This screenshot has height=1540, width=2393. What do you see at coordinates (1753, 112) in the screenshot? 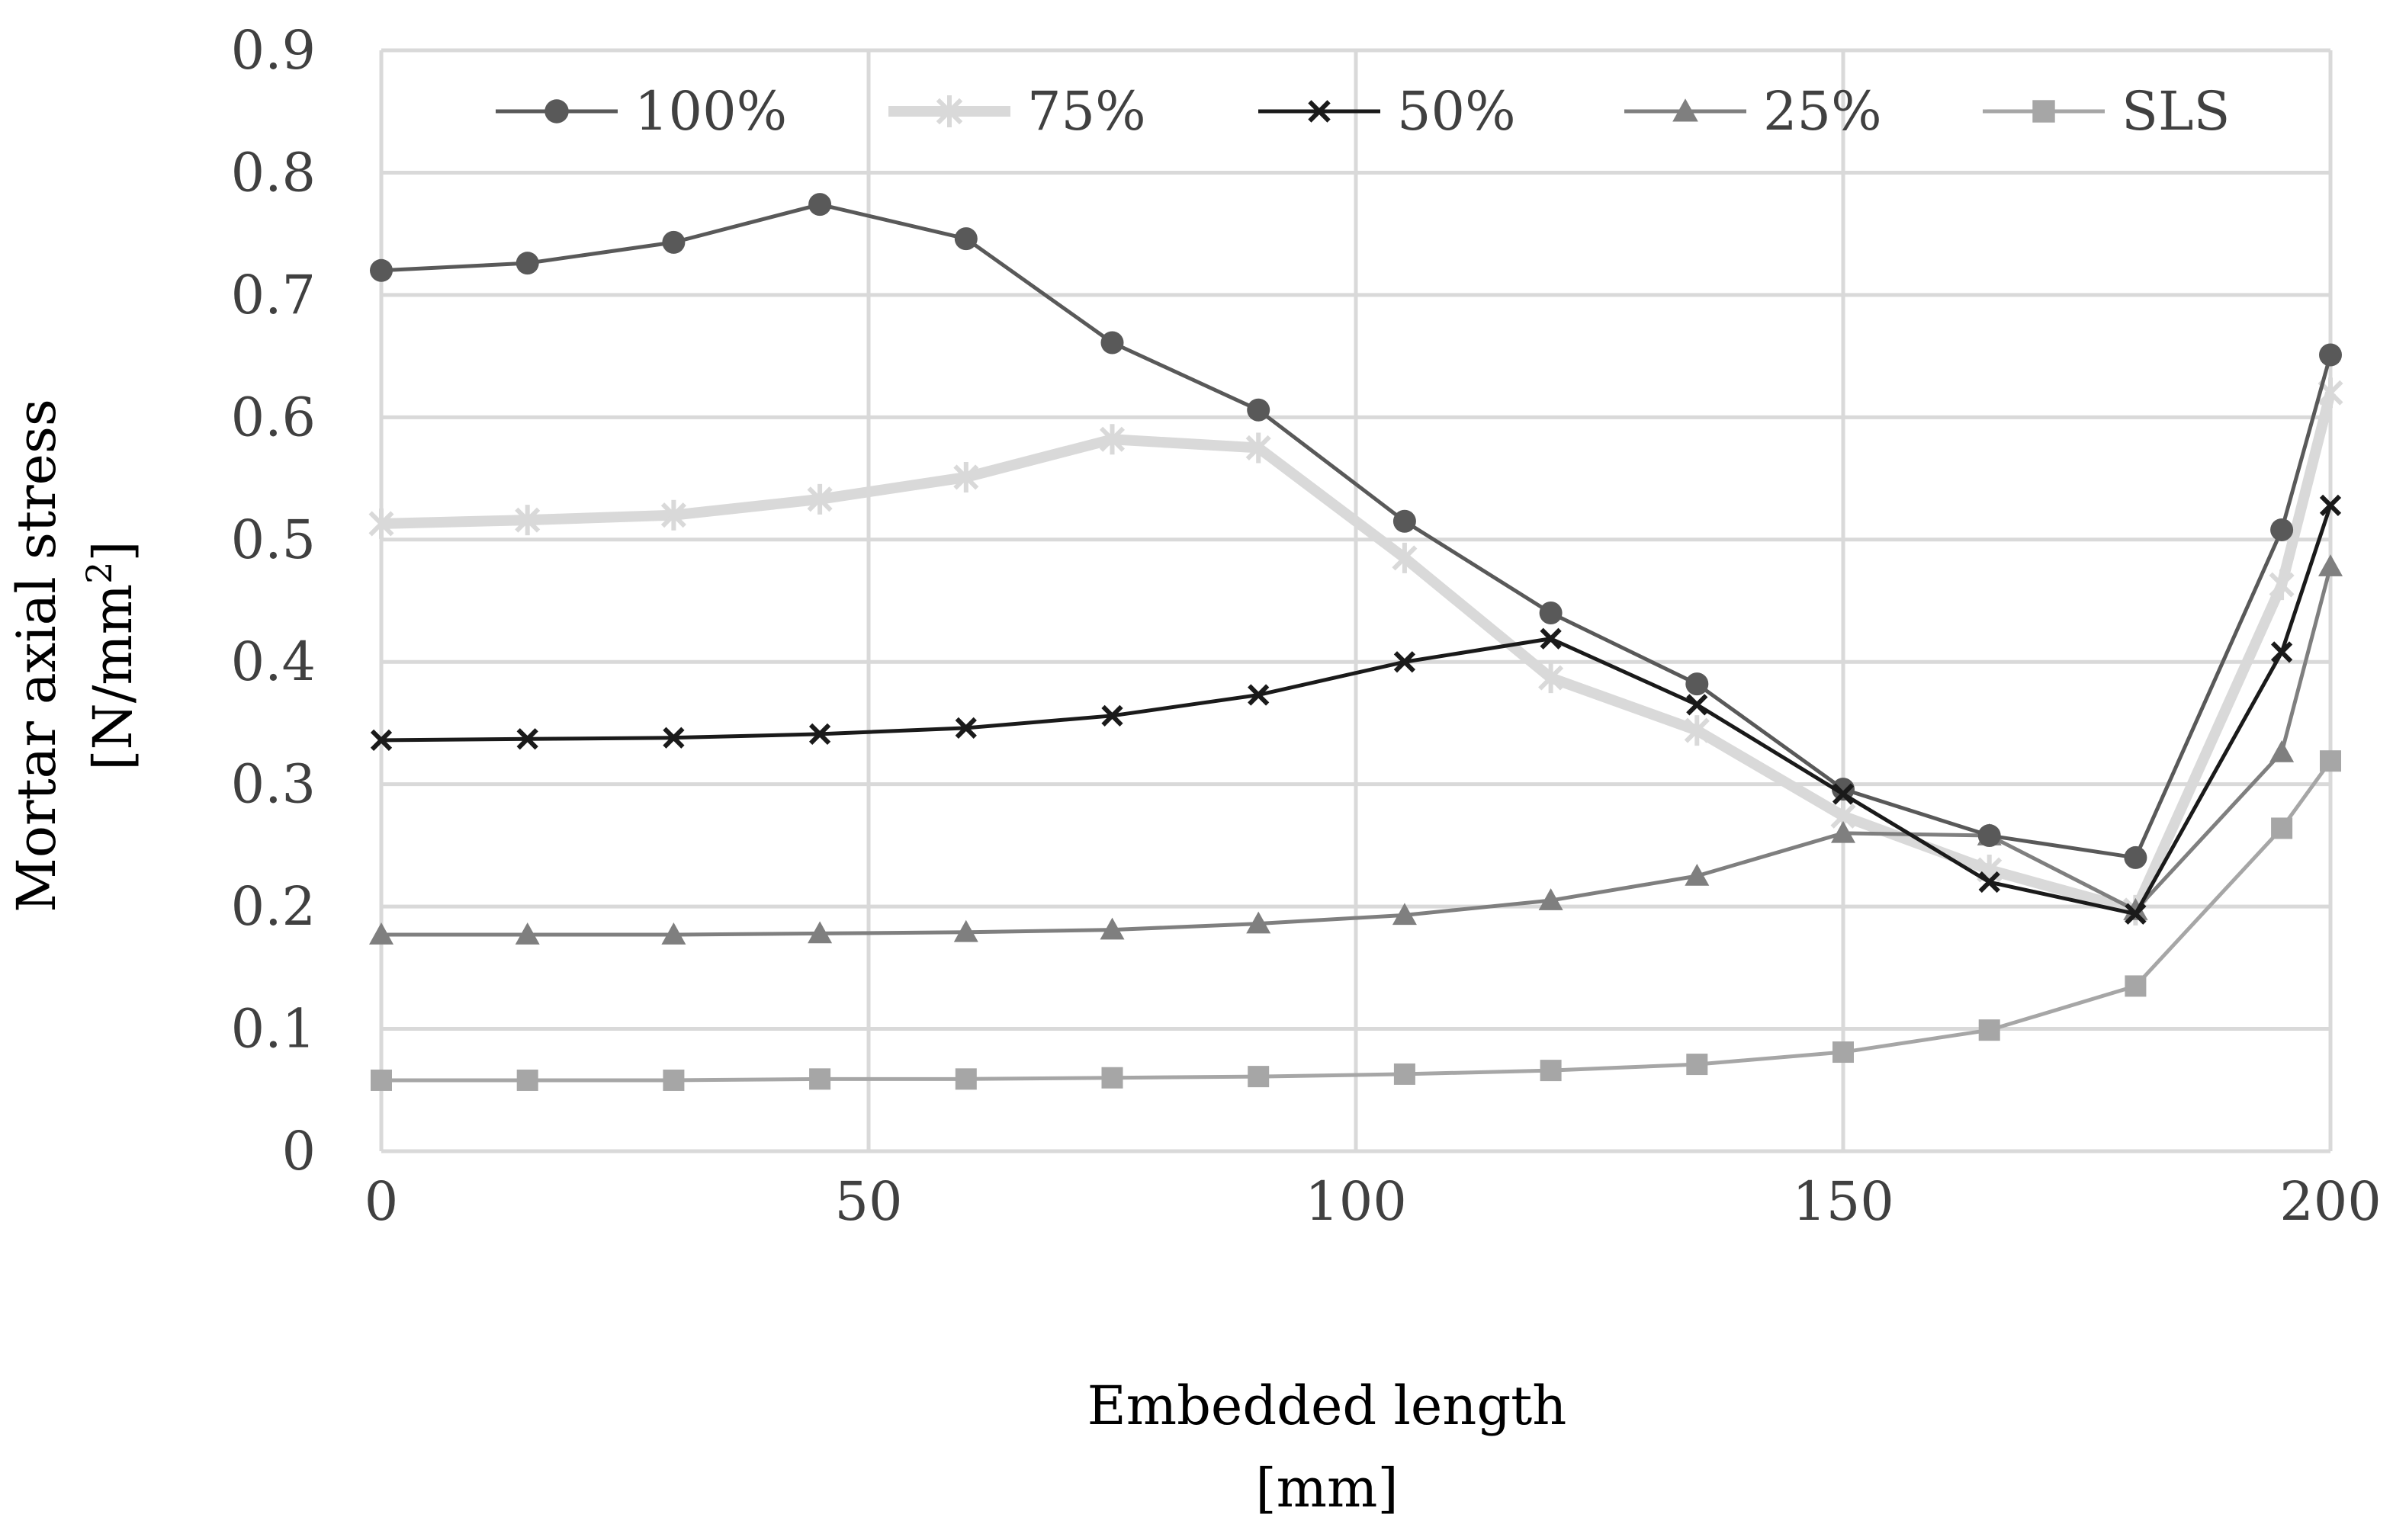
I see `legend-item: 25%` at bounding box center [1753, 112].